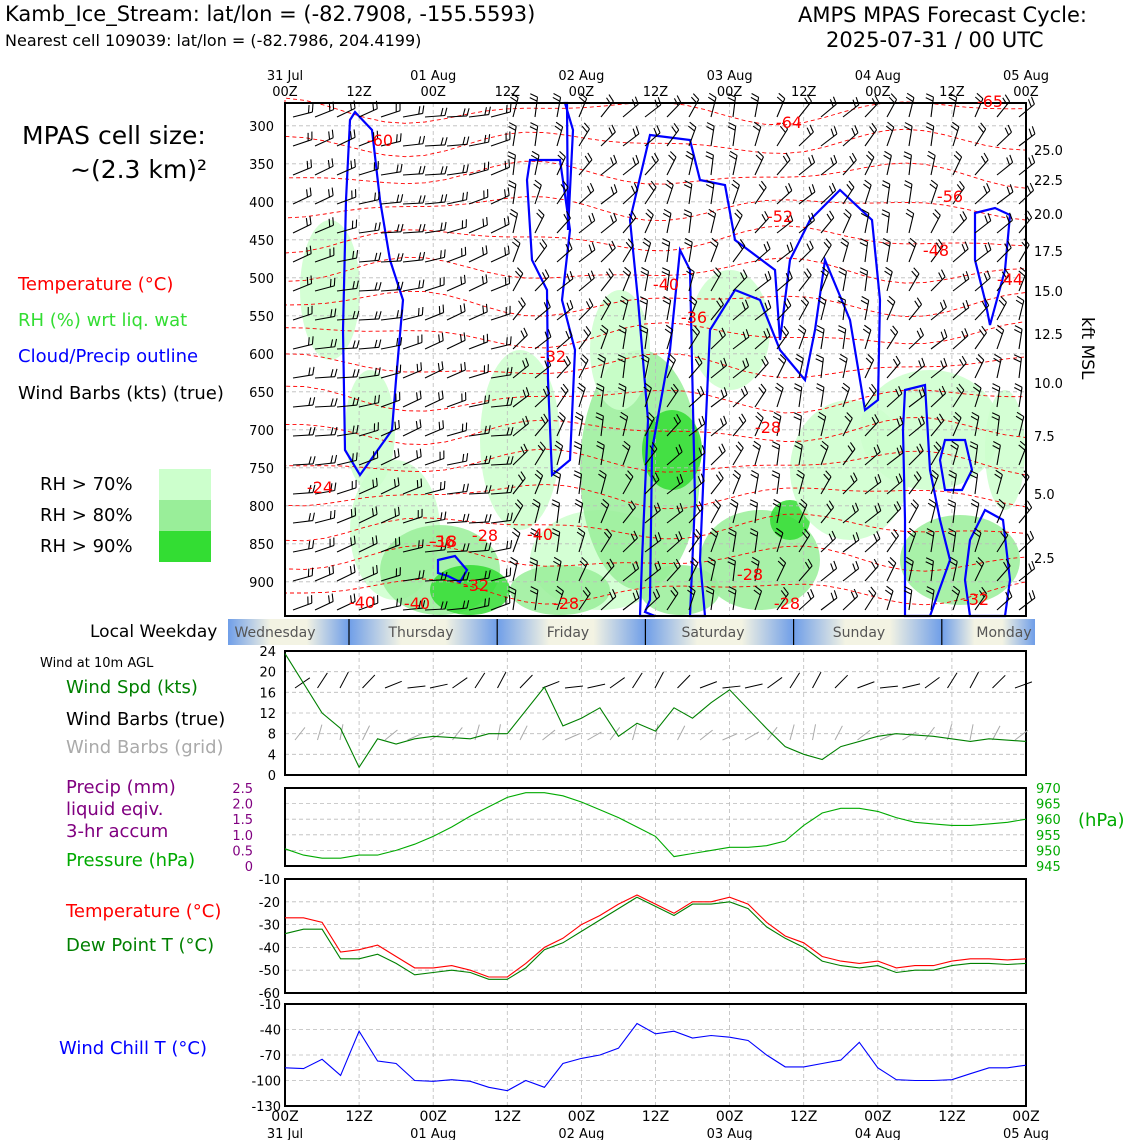 The width and height of the screenshot is (1140, 1140). What do you see at coordinates (655, 143) in the screenshot?
I see `temperature-contour` at bounding box center [655, 143].